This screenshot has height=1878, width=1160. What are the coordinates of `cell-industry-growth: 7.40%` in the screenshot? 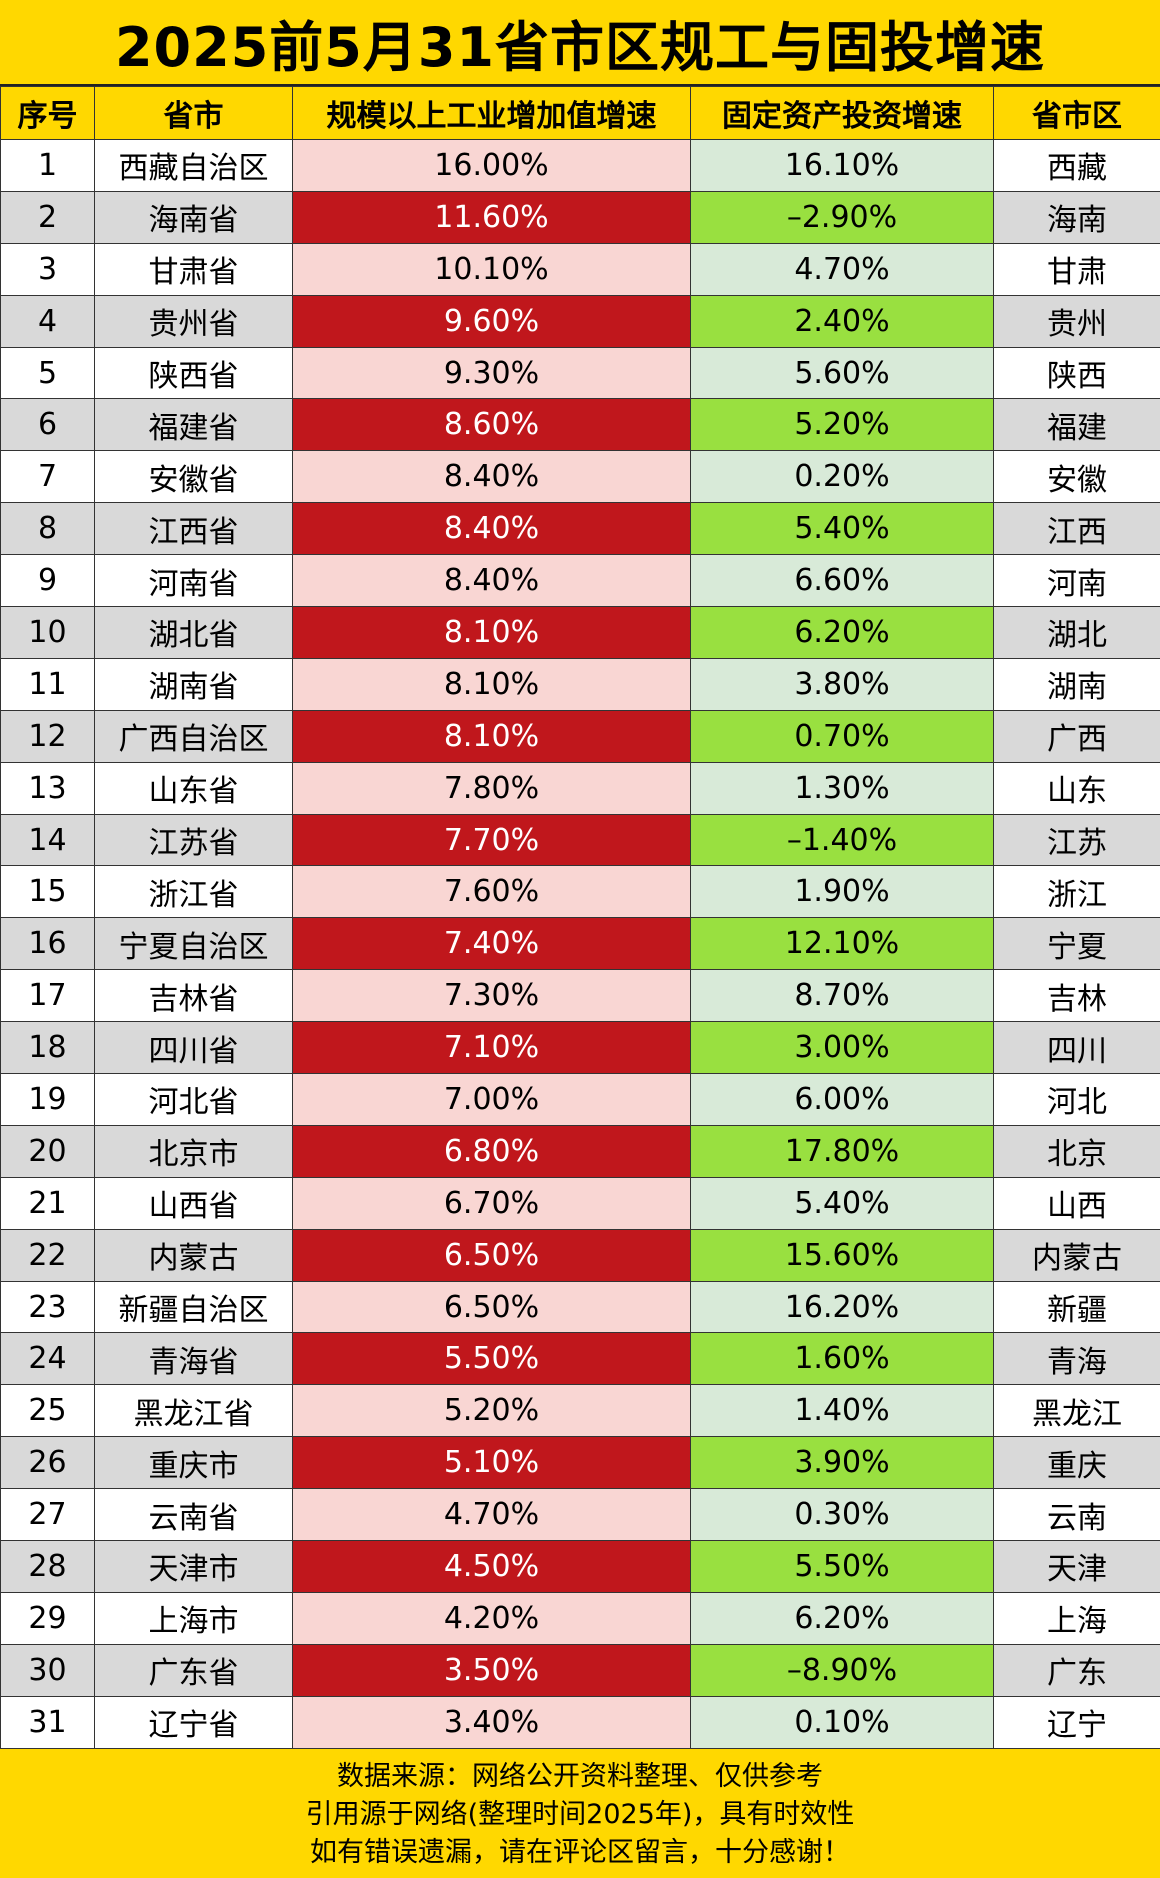 It's located at (491, 944).